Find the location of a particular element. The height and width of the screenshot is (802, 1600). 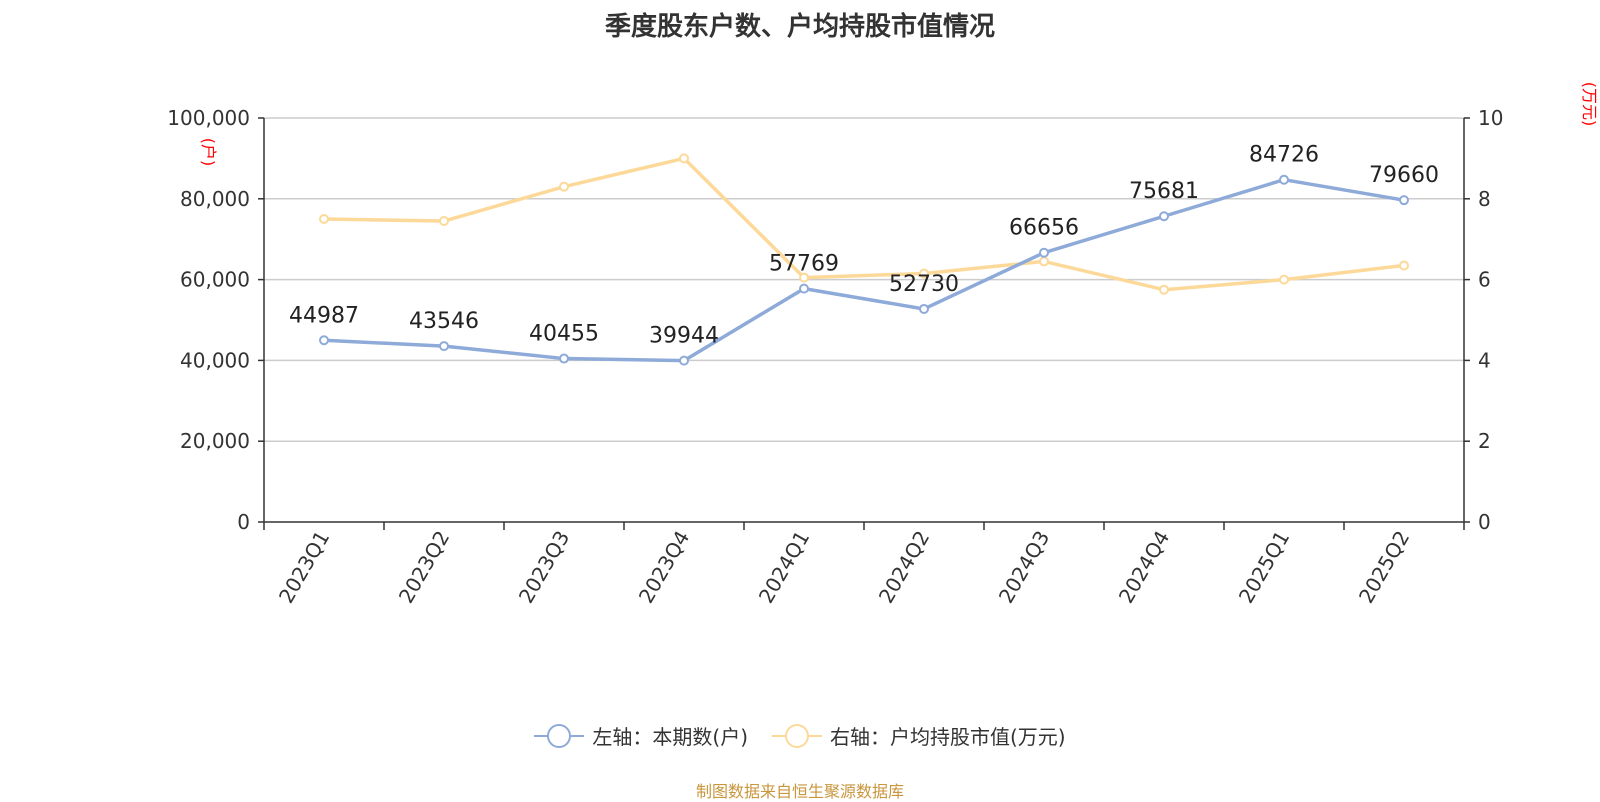

data-label: 39944 is located at coordinates (684, 336).